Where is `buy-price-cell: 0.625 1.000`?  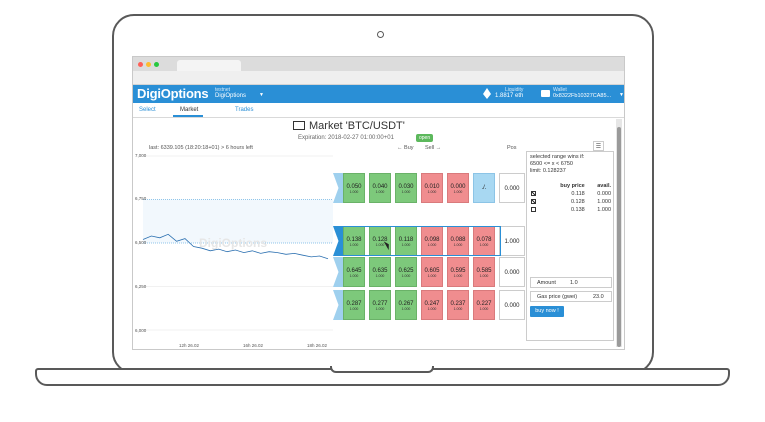
buy-price-cell: 0.625 1.000 is located at coordinates (406, 272).